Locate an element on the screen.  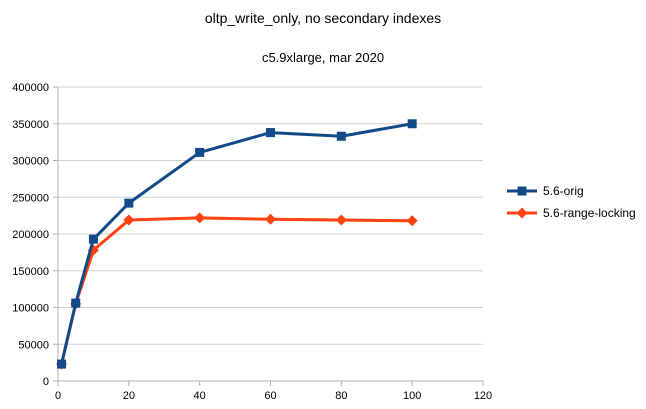
x-tick-label: 60 is located at coordinates (270, 396).